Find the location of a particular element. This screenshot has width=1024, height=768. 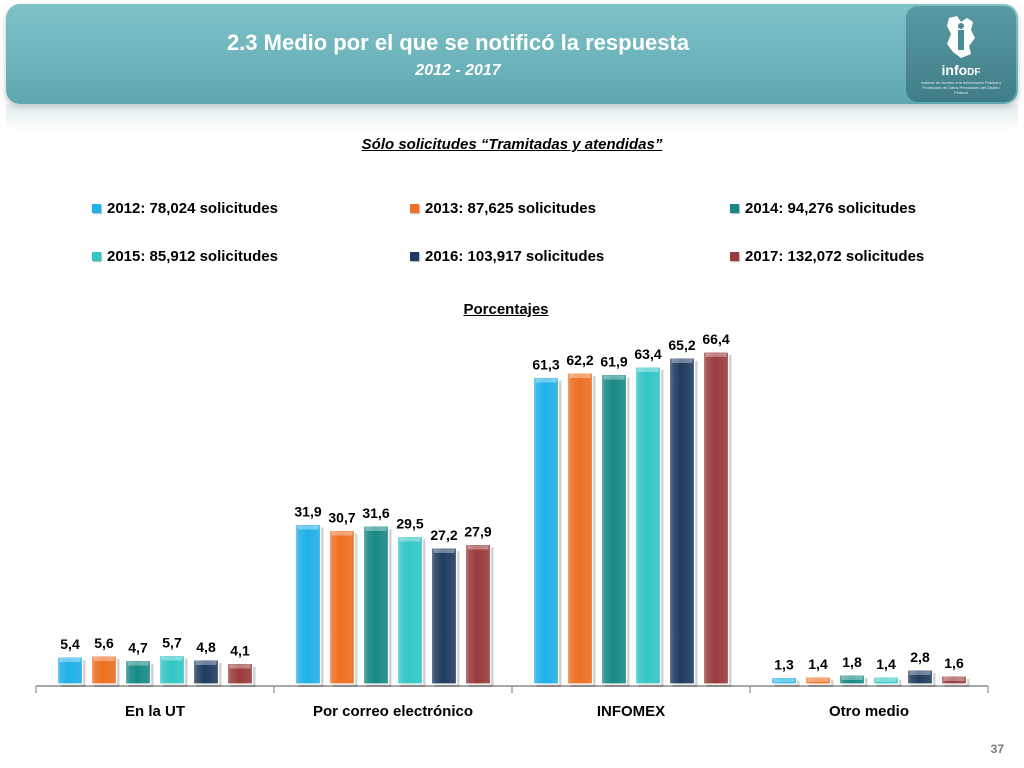

data-label: 62,2 is located at coordinates (579, 360).